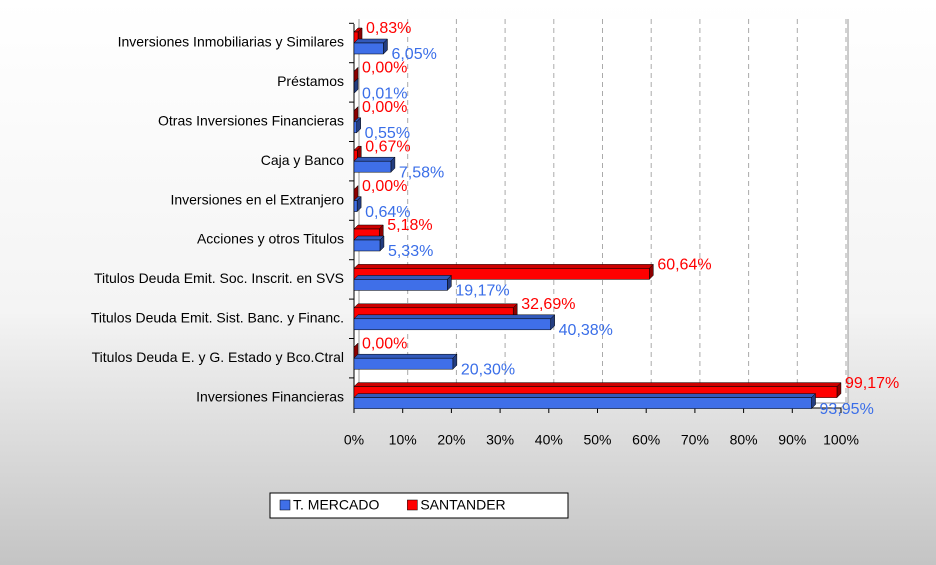 This screenshot has width=936, height=565. I want to click on value-label: 99,17%, so click(872, 383).